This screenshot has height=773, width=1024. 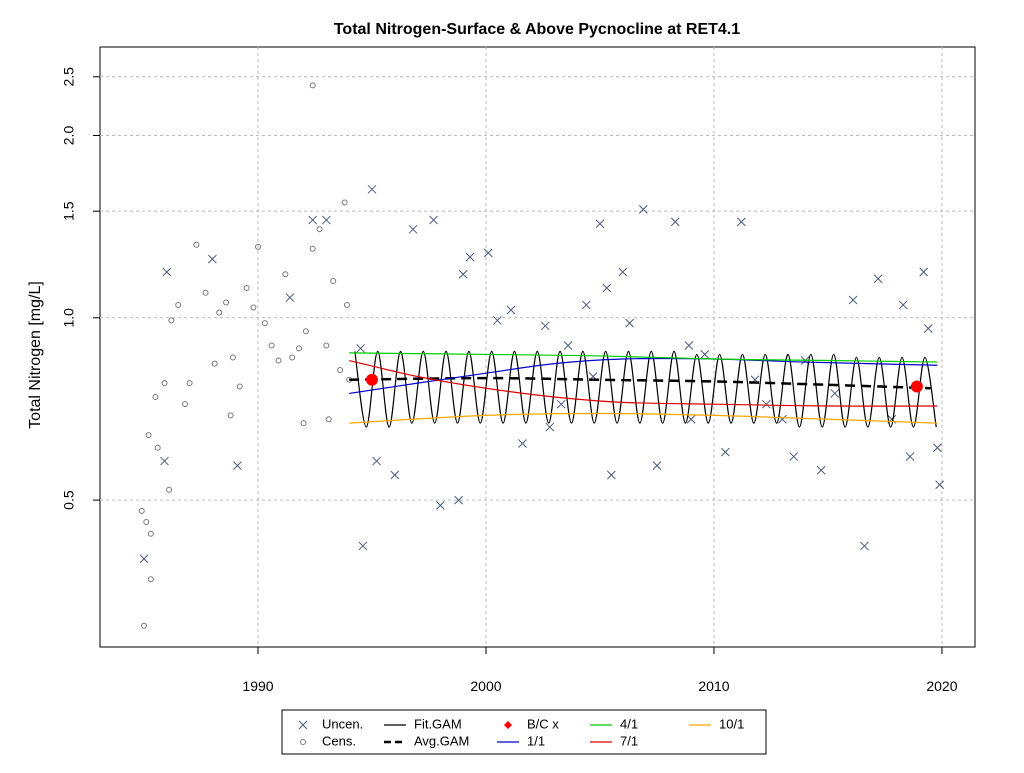 I want to click on x-tick-label: 1990, so click(x=257, y=686).